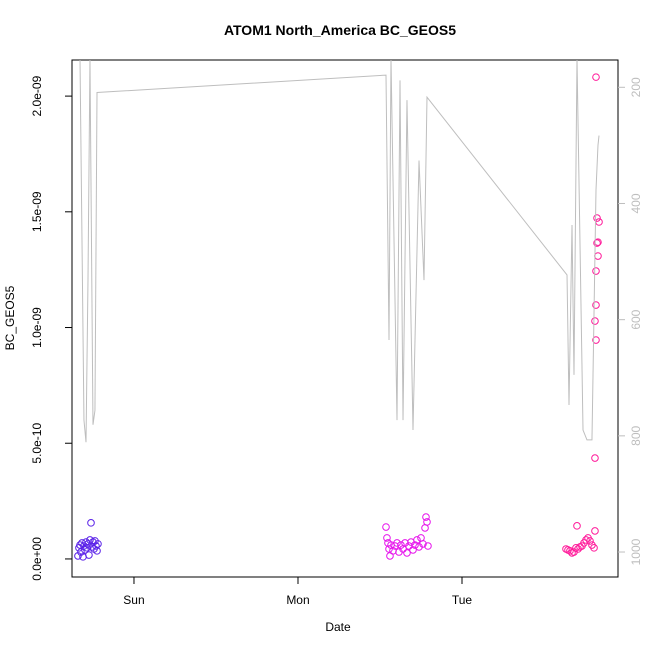 The height and width of the screenshot is (655, 650). What do you see at coordinates (133, 600) in the screenshot?
I see `x-tick-label: Sun` at bounding box center [133, 600].